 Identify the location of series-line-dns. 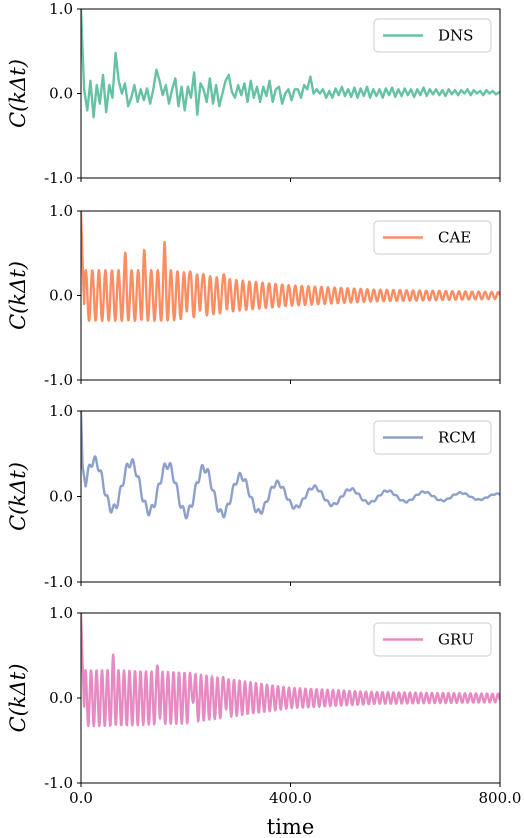
(290, 64).